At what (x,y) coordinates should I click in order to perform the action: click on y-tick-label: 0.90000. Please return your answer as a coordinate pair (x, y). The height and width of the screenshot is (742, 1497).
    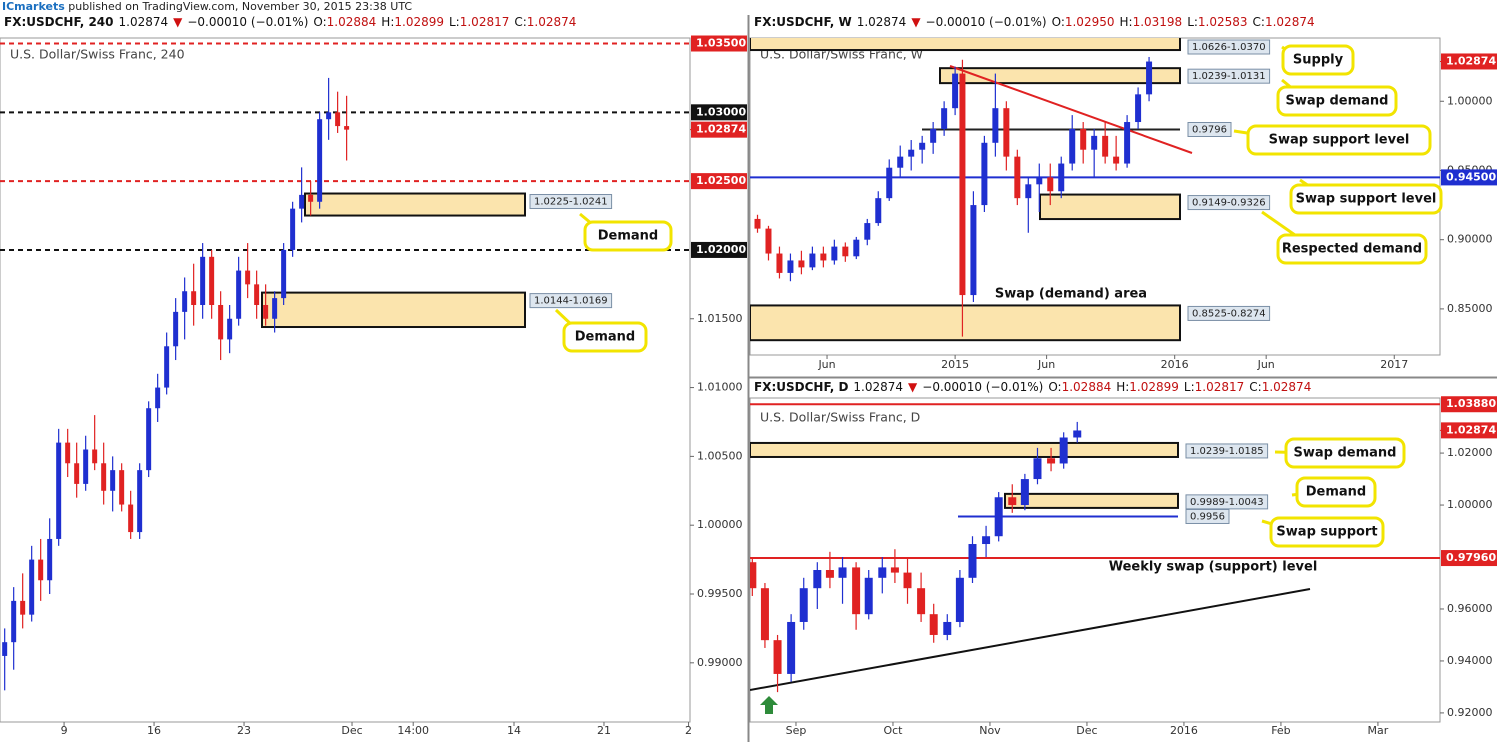
    Looking at the image, I should click on (1470, 239).